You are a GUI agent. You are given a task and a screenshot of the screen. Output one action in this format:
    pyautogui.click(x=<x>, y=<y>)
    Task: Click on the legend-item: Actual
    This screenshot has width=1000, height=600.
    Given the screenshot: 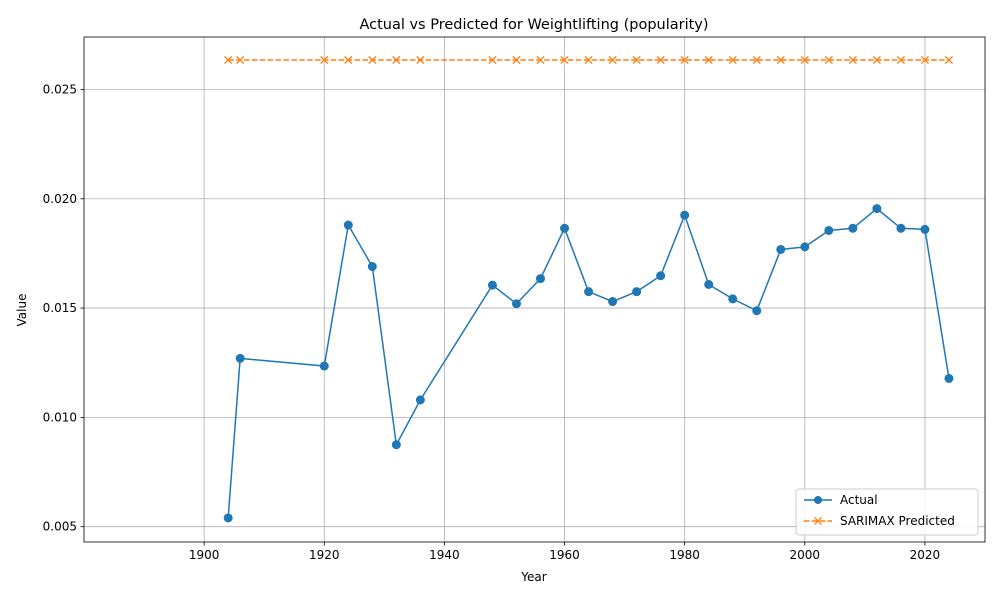 What is the action you would take?
    pyautogui.click(x=841, y=500)
    